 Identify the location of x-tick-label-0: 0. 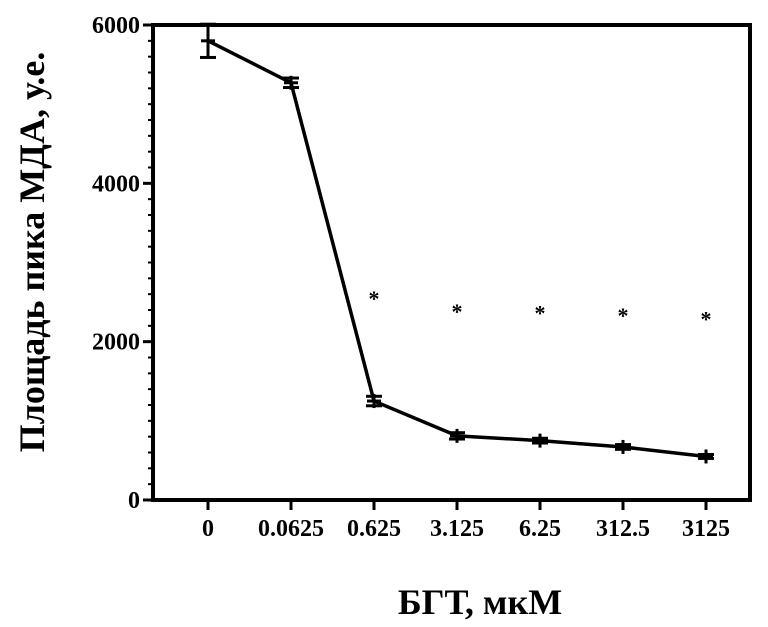
(208, 529).